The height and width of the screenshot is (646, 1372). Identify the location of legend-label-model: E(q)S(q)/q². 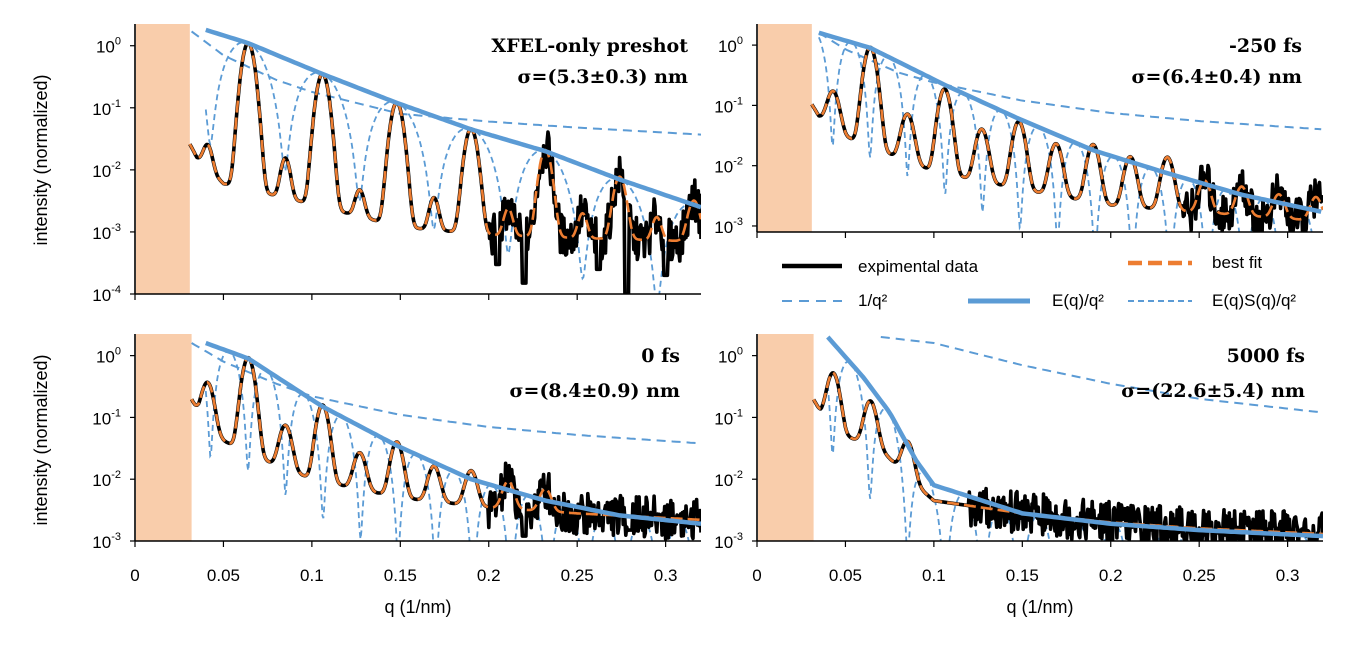
(1254, 300).